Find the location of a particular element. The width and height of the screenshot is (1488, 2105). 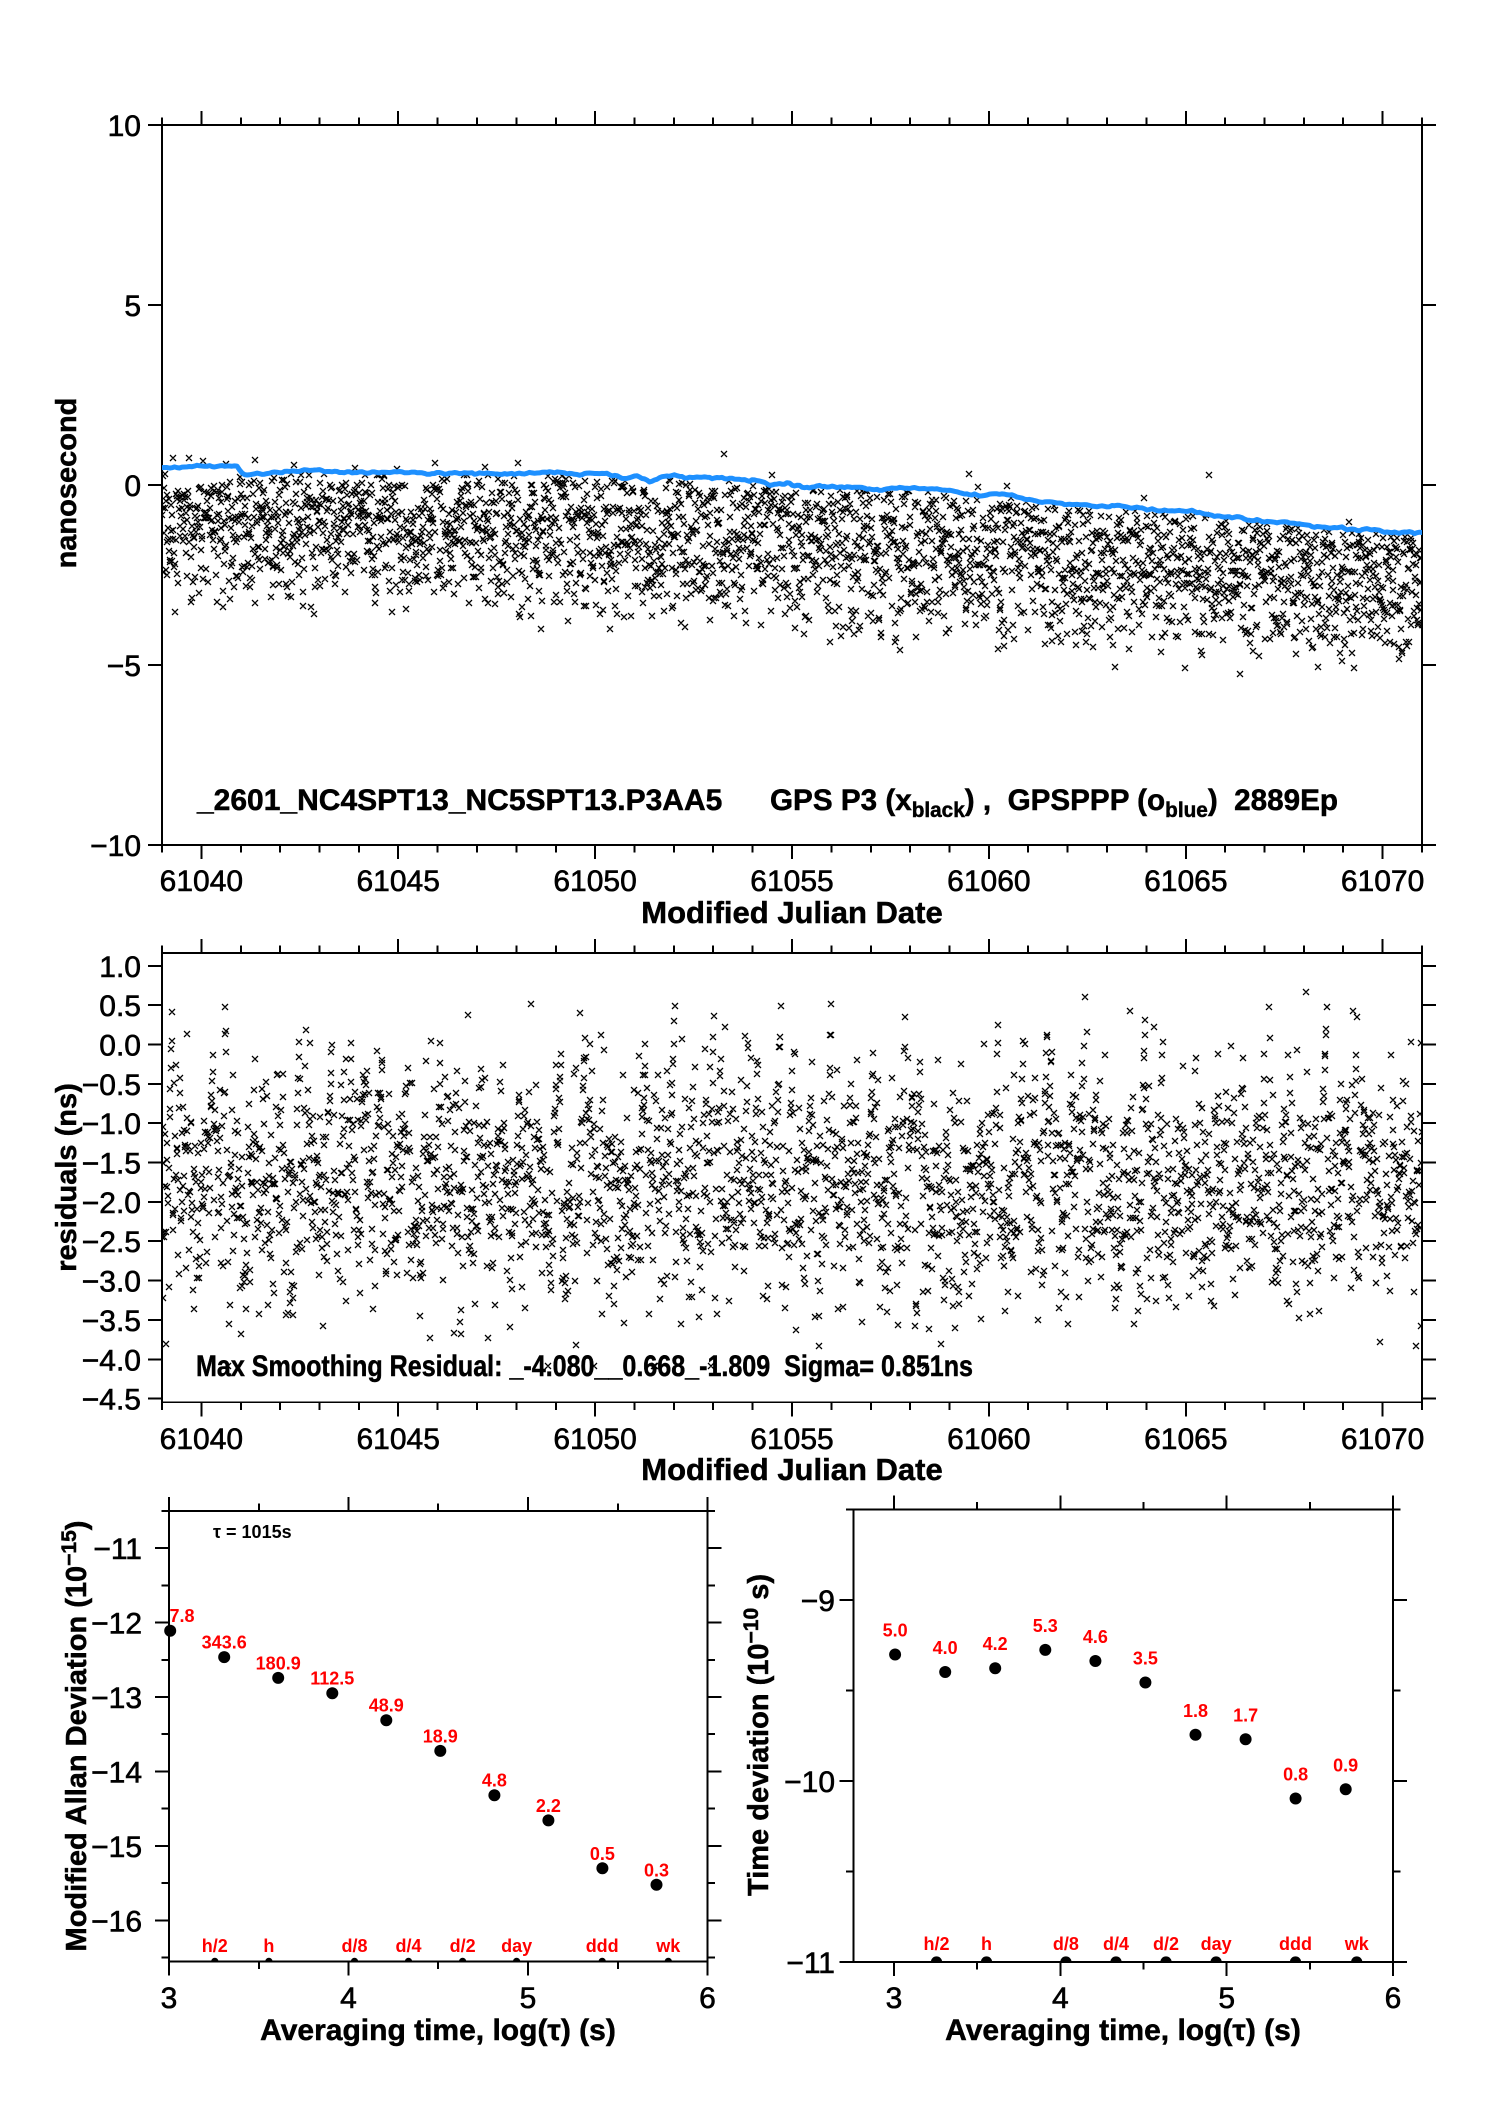

svg-text: −13 is located at coordinates (116, 1698).